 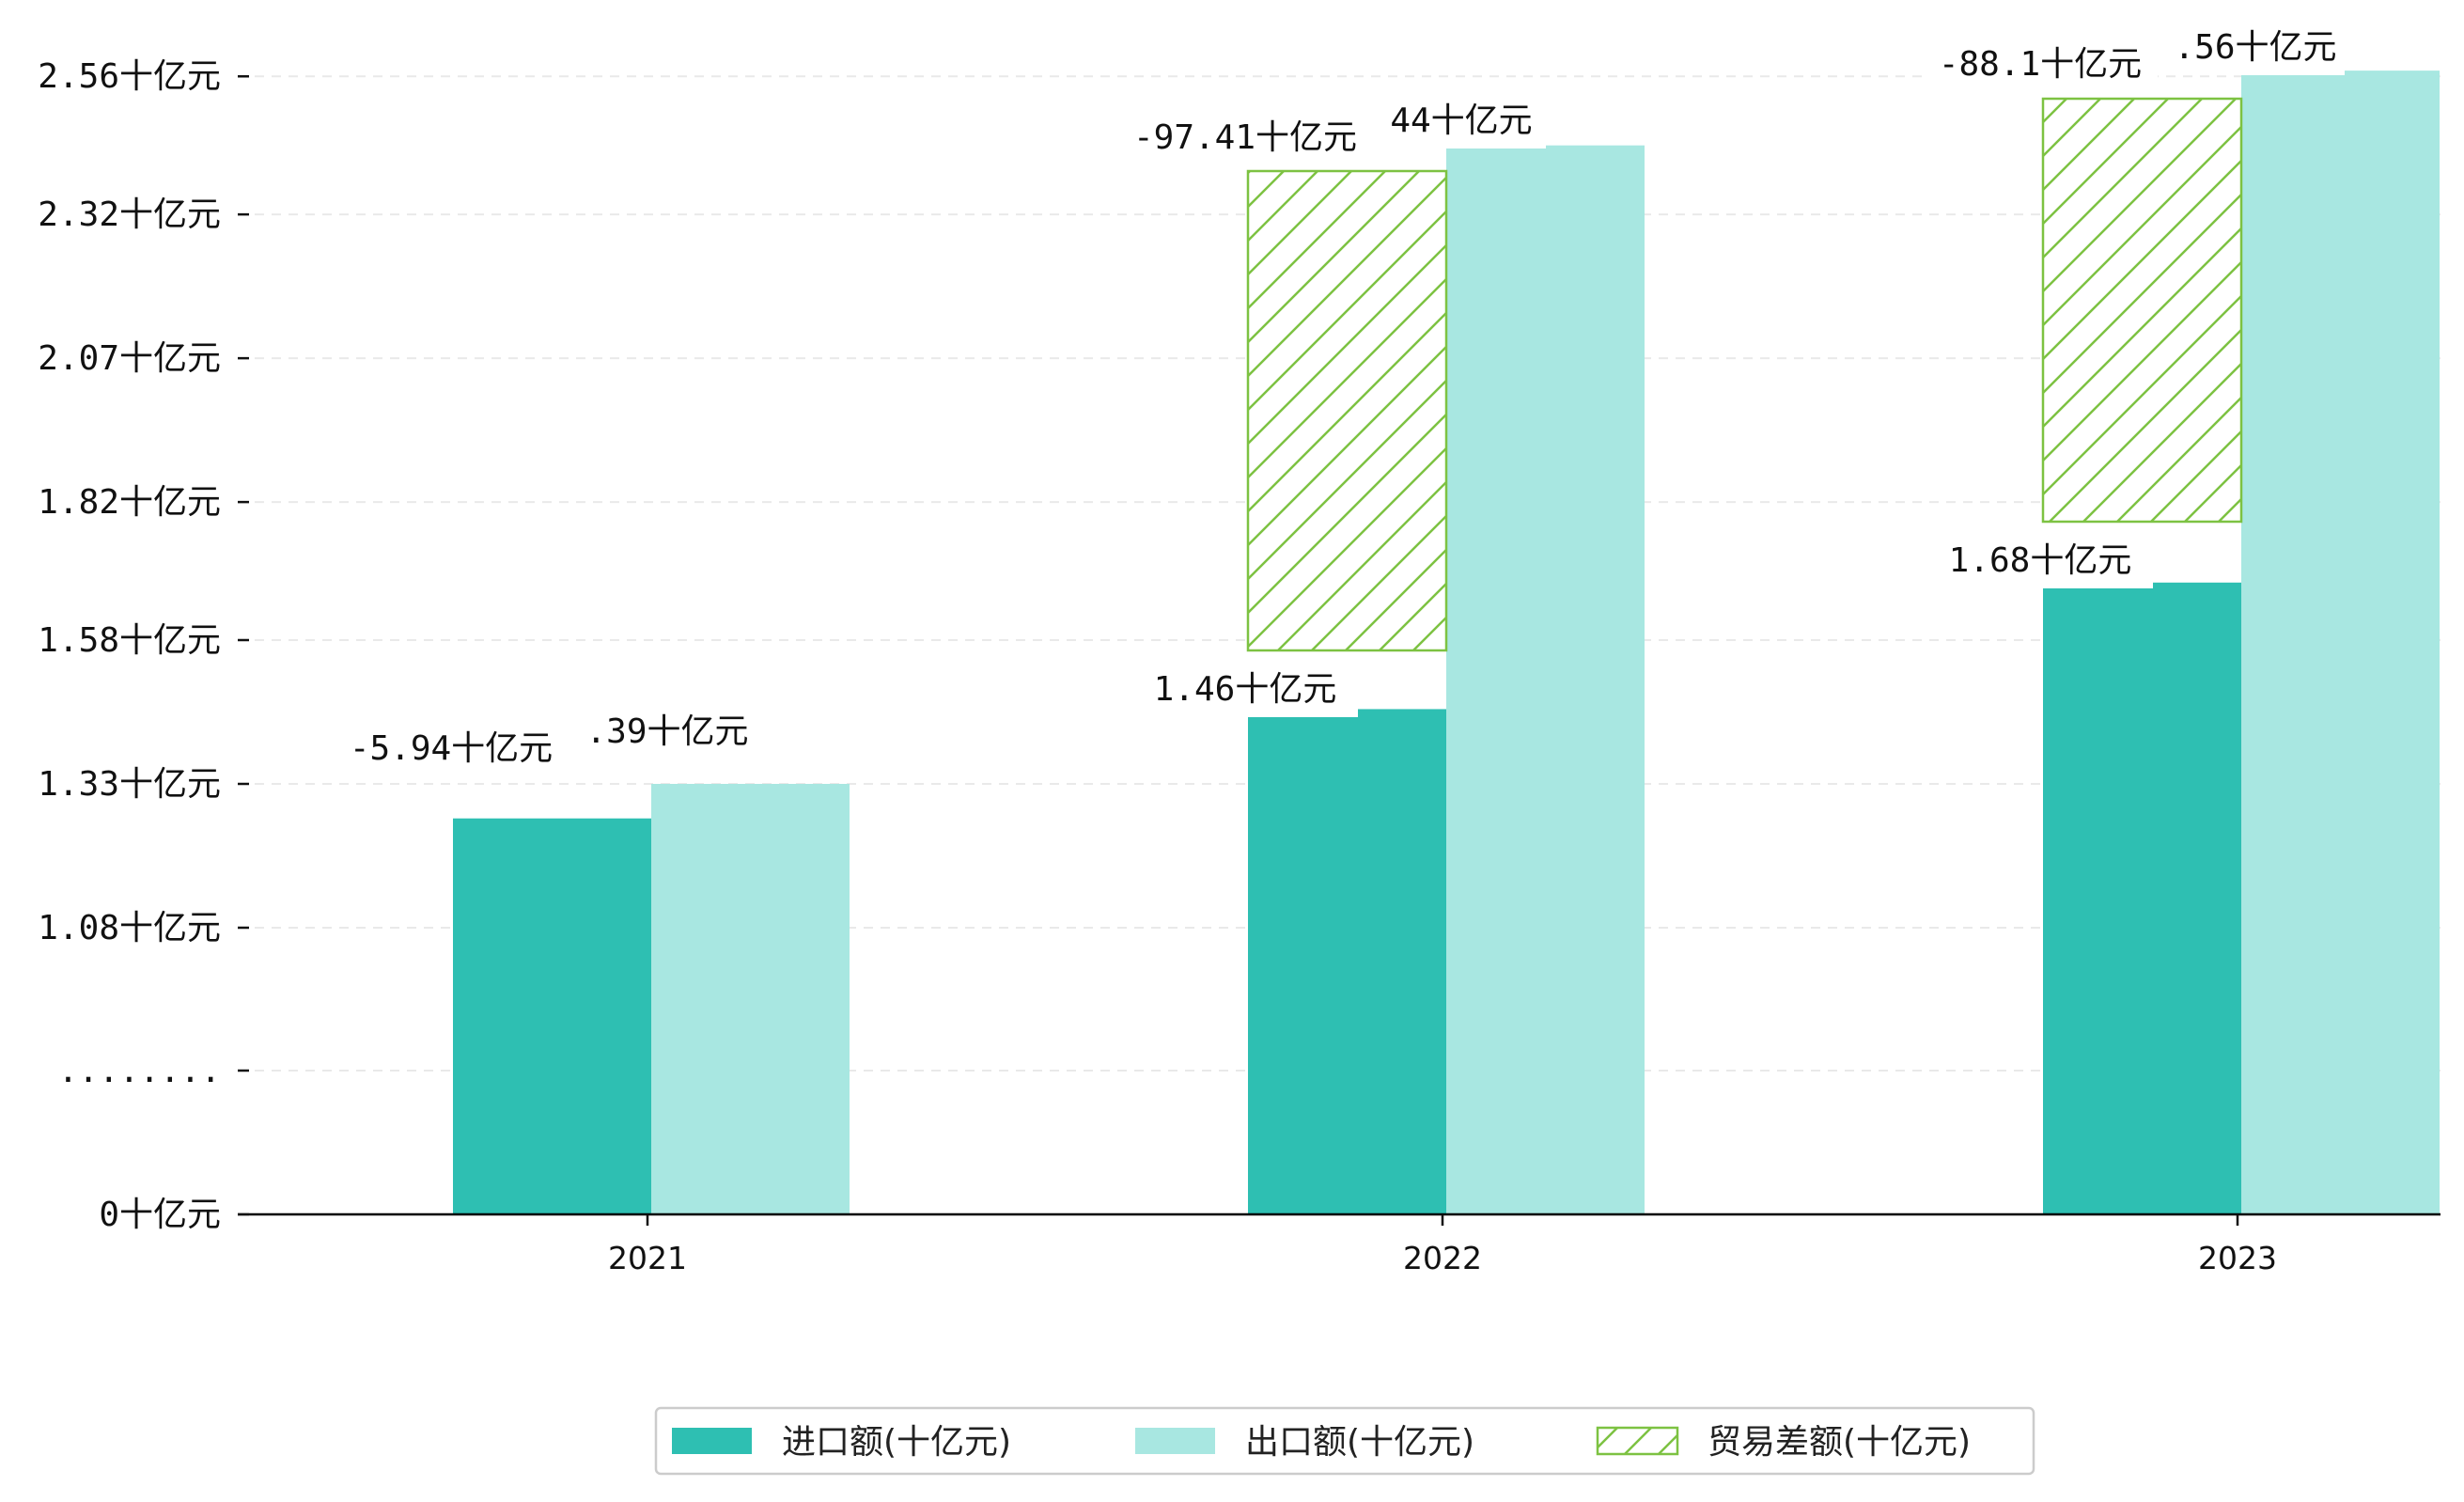 What do you see at coordinates (1442, 1258) in the screenshot?
I see `x-tick-label: 2022` at bounding box center [1442, 1258].